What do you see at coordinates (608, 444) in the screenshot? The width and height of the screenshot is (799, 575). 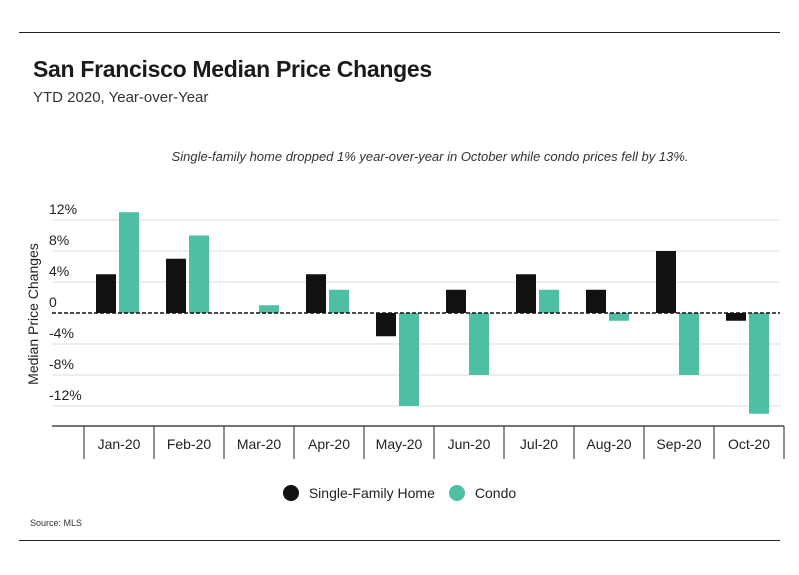 I see `x-tick-label: Aug-20` at bounding box center [608, 444].